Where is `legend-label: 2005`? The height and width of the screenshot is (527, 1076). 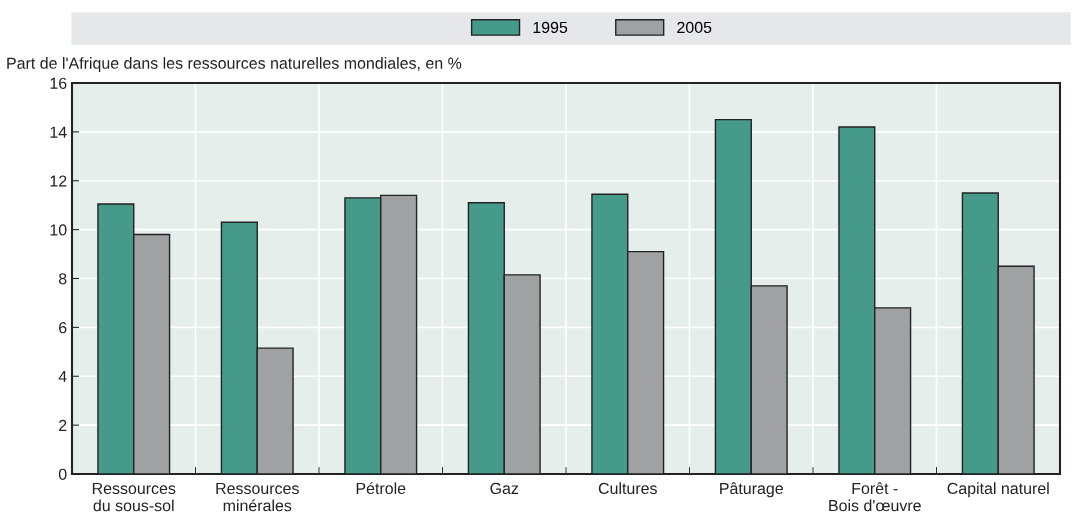 legend-label: 2005 is located at coordinates (694, 27).